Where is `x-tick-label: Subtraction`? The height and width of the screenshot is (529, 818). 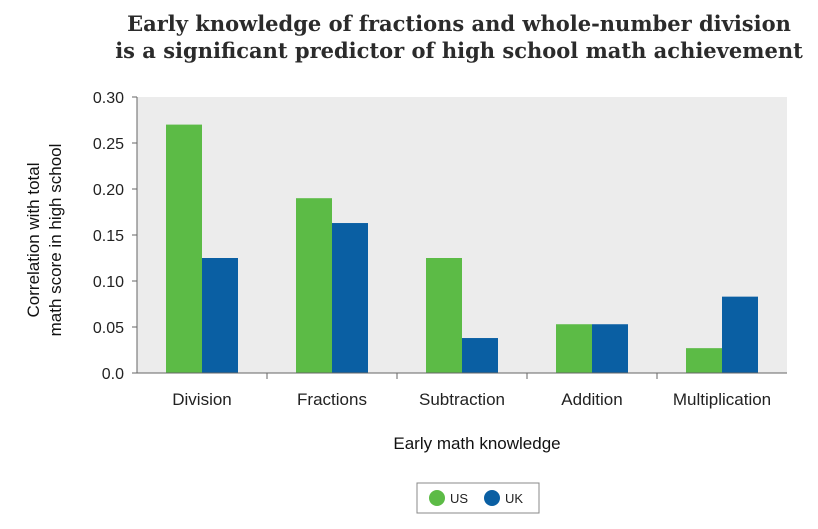
x-tick-label: Subtraction is located at coordinates (462, 399).